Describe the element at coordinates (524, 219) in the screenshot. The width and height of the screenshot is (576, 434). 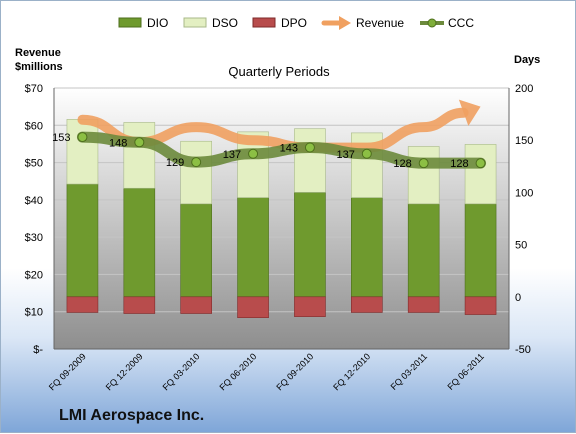
I see `right-axis-ticks: -50 0 50 100 150 200` at that location.